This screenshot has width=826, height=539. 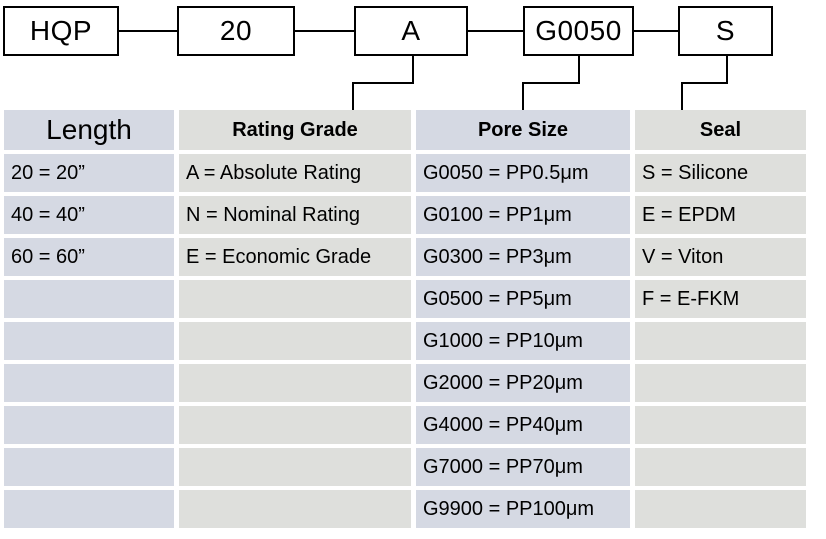 I want to click on column-header-pore-size: Pore Size, so click(x=523, y=130).